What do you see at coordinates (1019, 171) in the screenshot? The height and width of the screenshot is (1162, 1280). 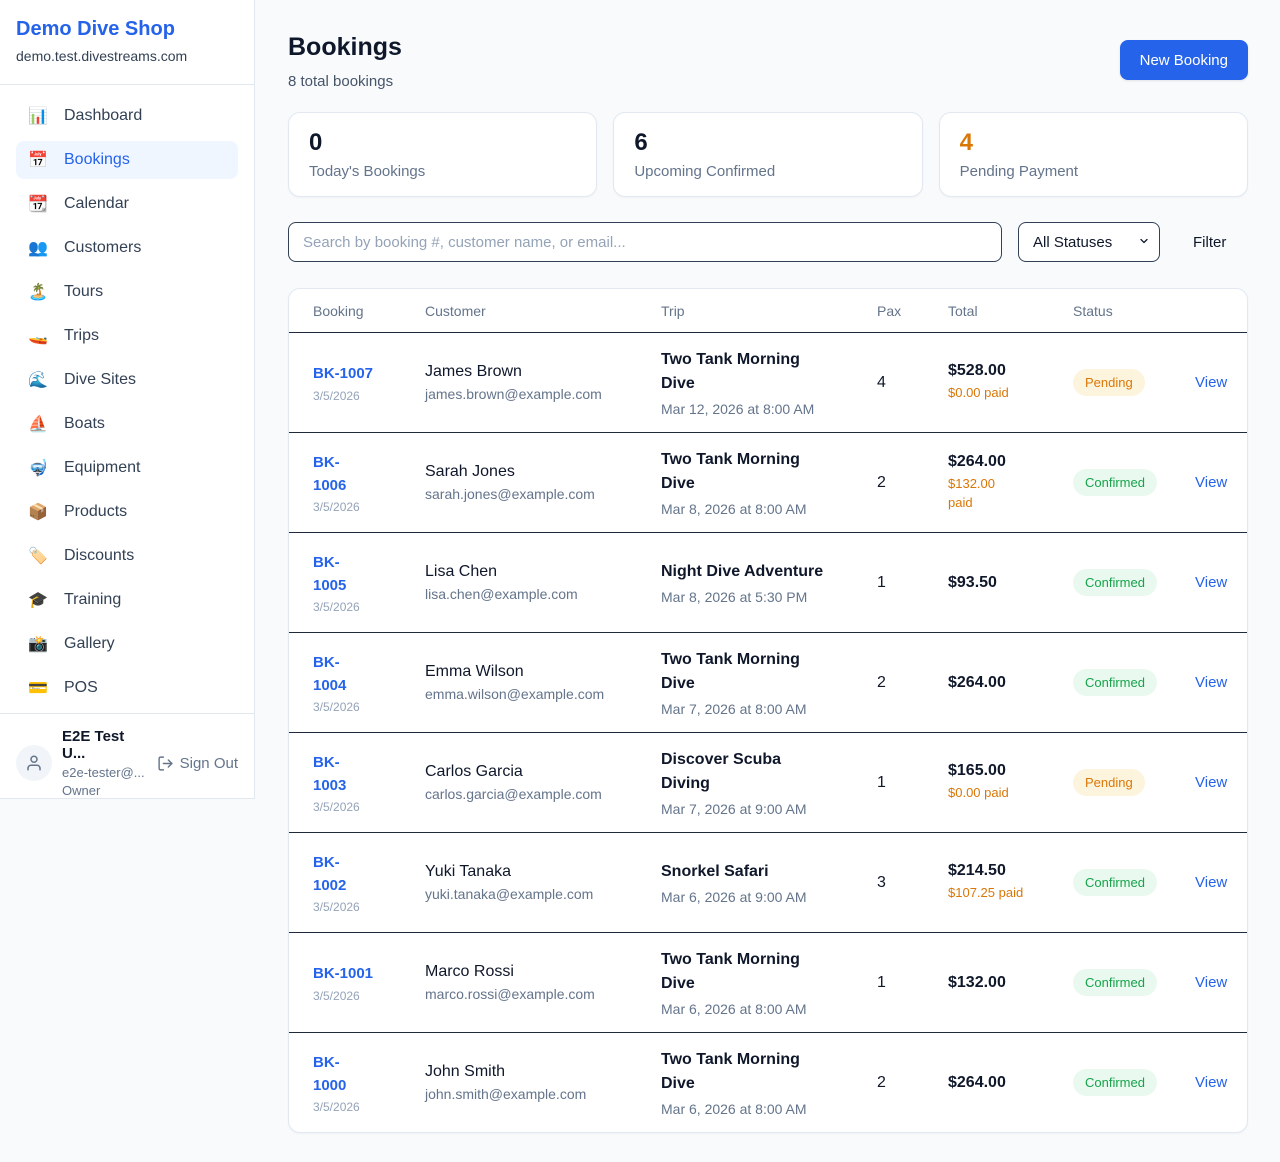 I see `stat-label: Pending Payment` at bounding box center [1019, 171].